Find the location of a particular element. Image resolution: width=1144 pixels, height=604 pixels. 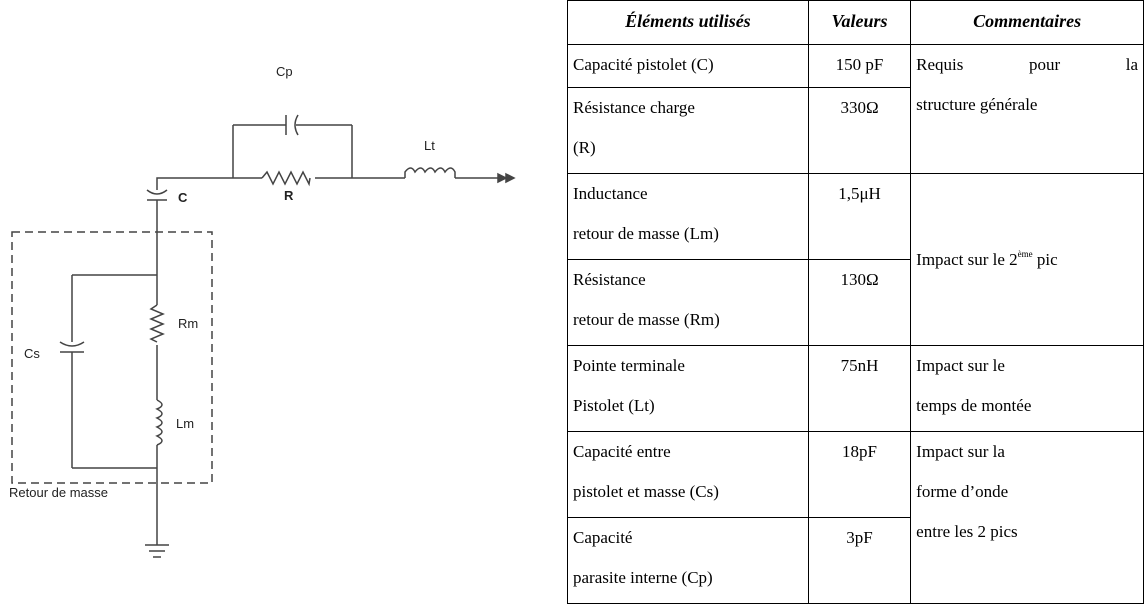

comment-line: temps de montée is located at coordinates (974, 405).